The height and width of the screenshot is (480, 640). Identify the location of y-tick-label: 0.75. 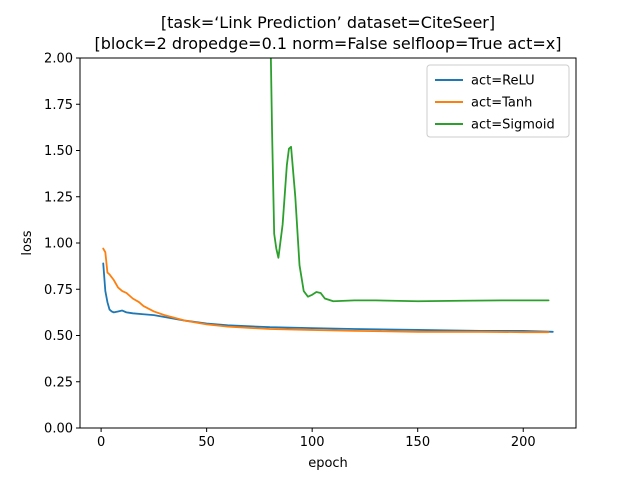
(58, 290).